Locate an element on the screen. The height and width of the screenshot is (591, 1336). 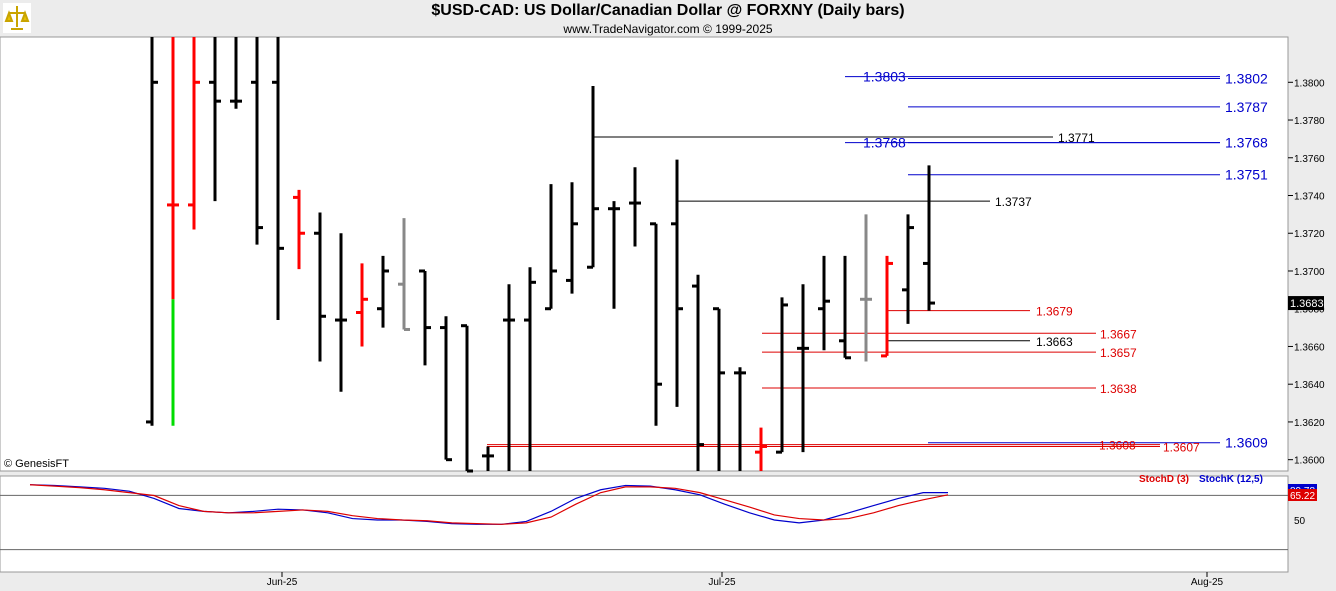
price-level-label: 1.3667 is located at coordinates (1118, 334).